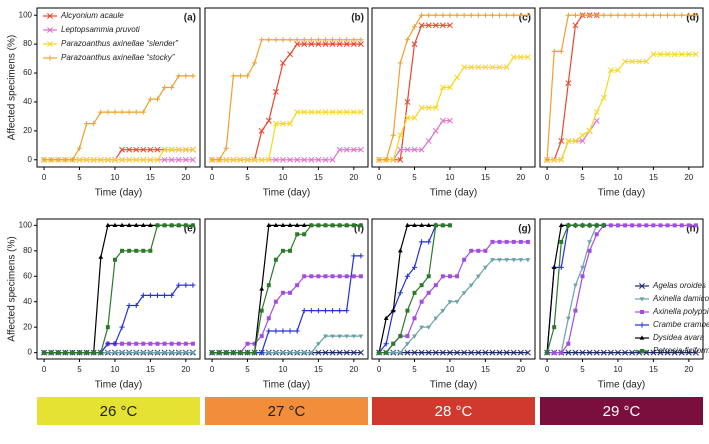 Image resolution: width=709 pixels, height=444 pixels. I want to click on panel-label: (e), so click(190, 229).